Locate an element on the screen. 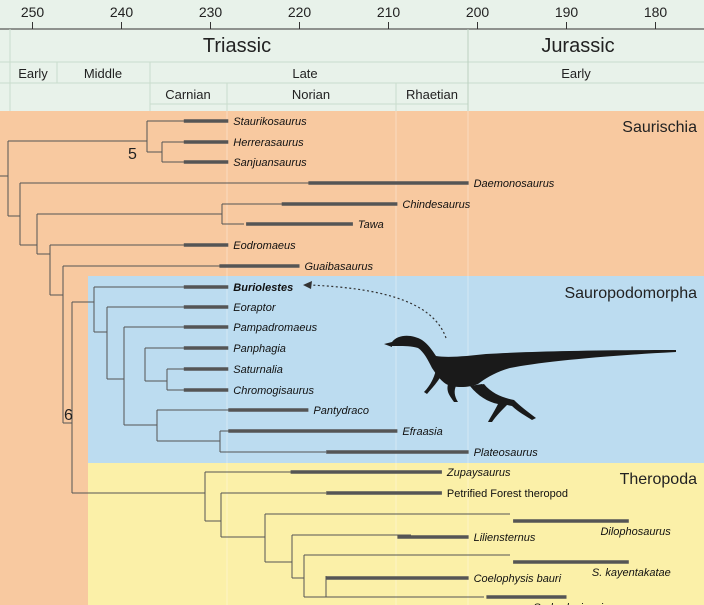 The height and width of the screenshot is (605, 704). axis-tick-label: 180 is located at coordinates (656, 12).